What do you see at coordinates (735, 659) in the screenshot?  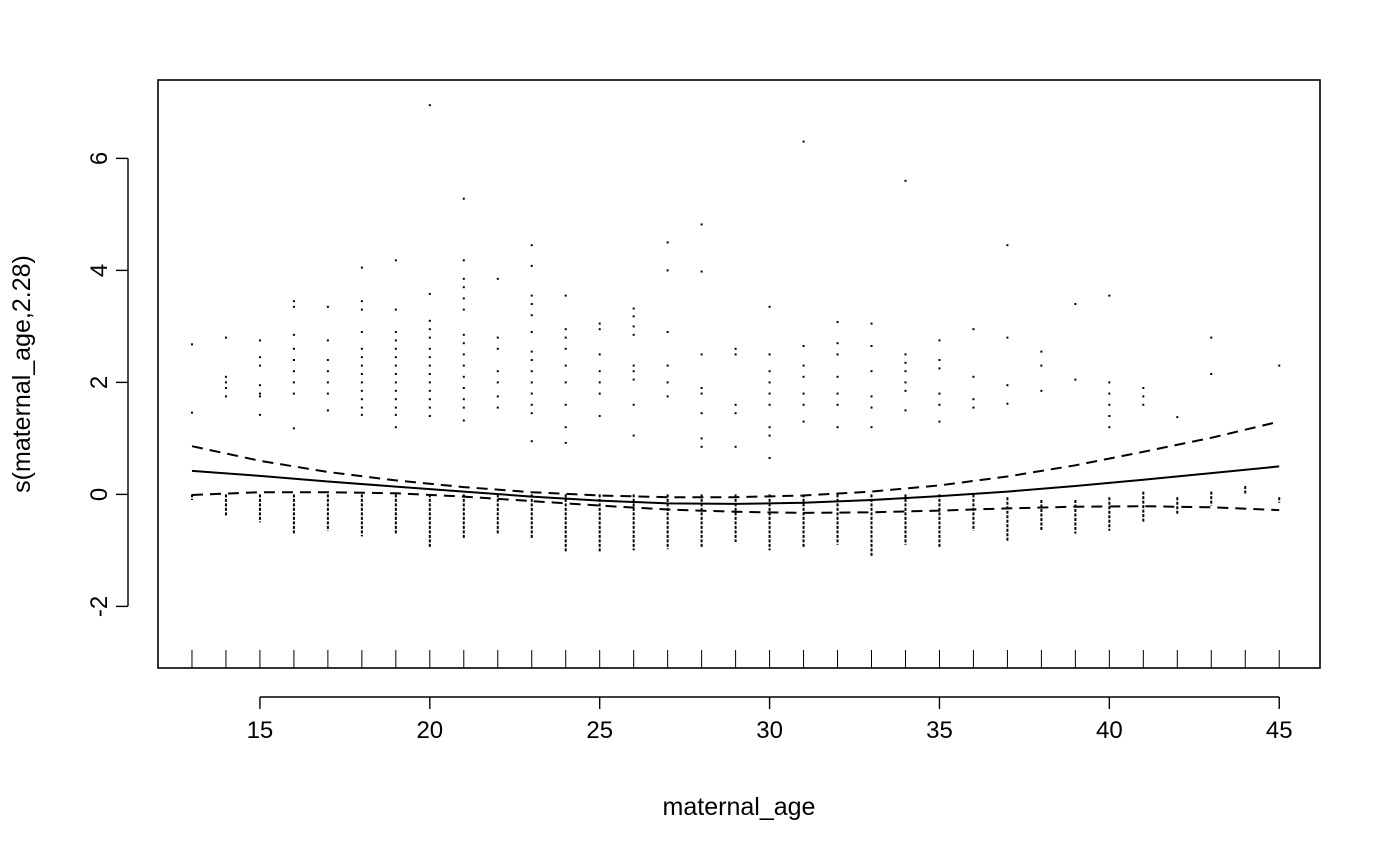 I see `rug` at bounding box center [735, 659].